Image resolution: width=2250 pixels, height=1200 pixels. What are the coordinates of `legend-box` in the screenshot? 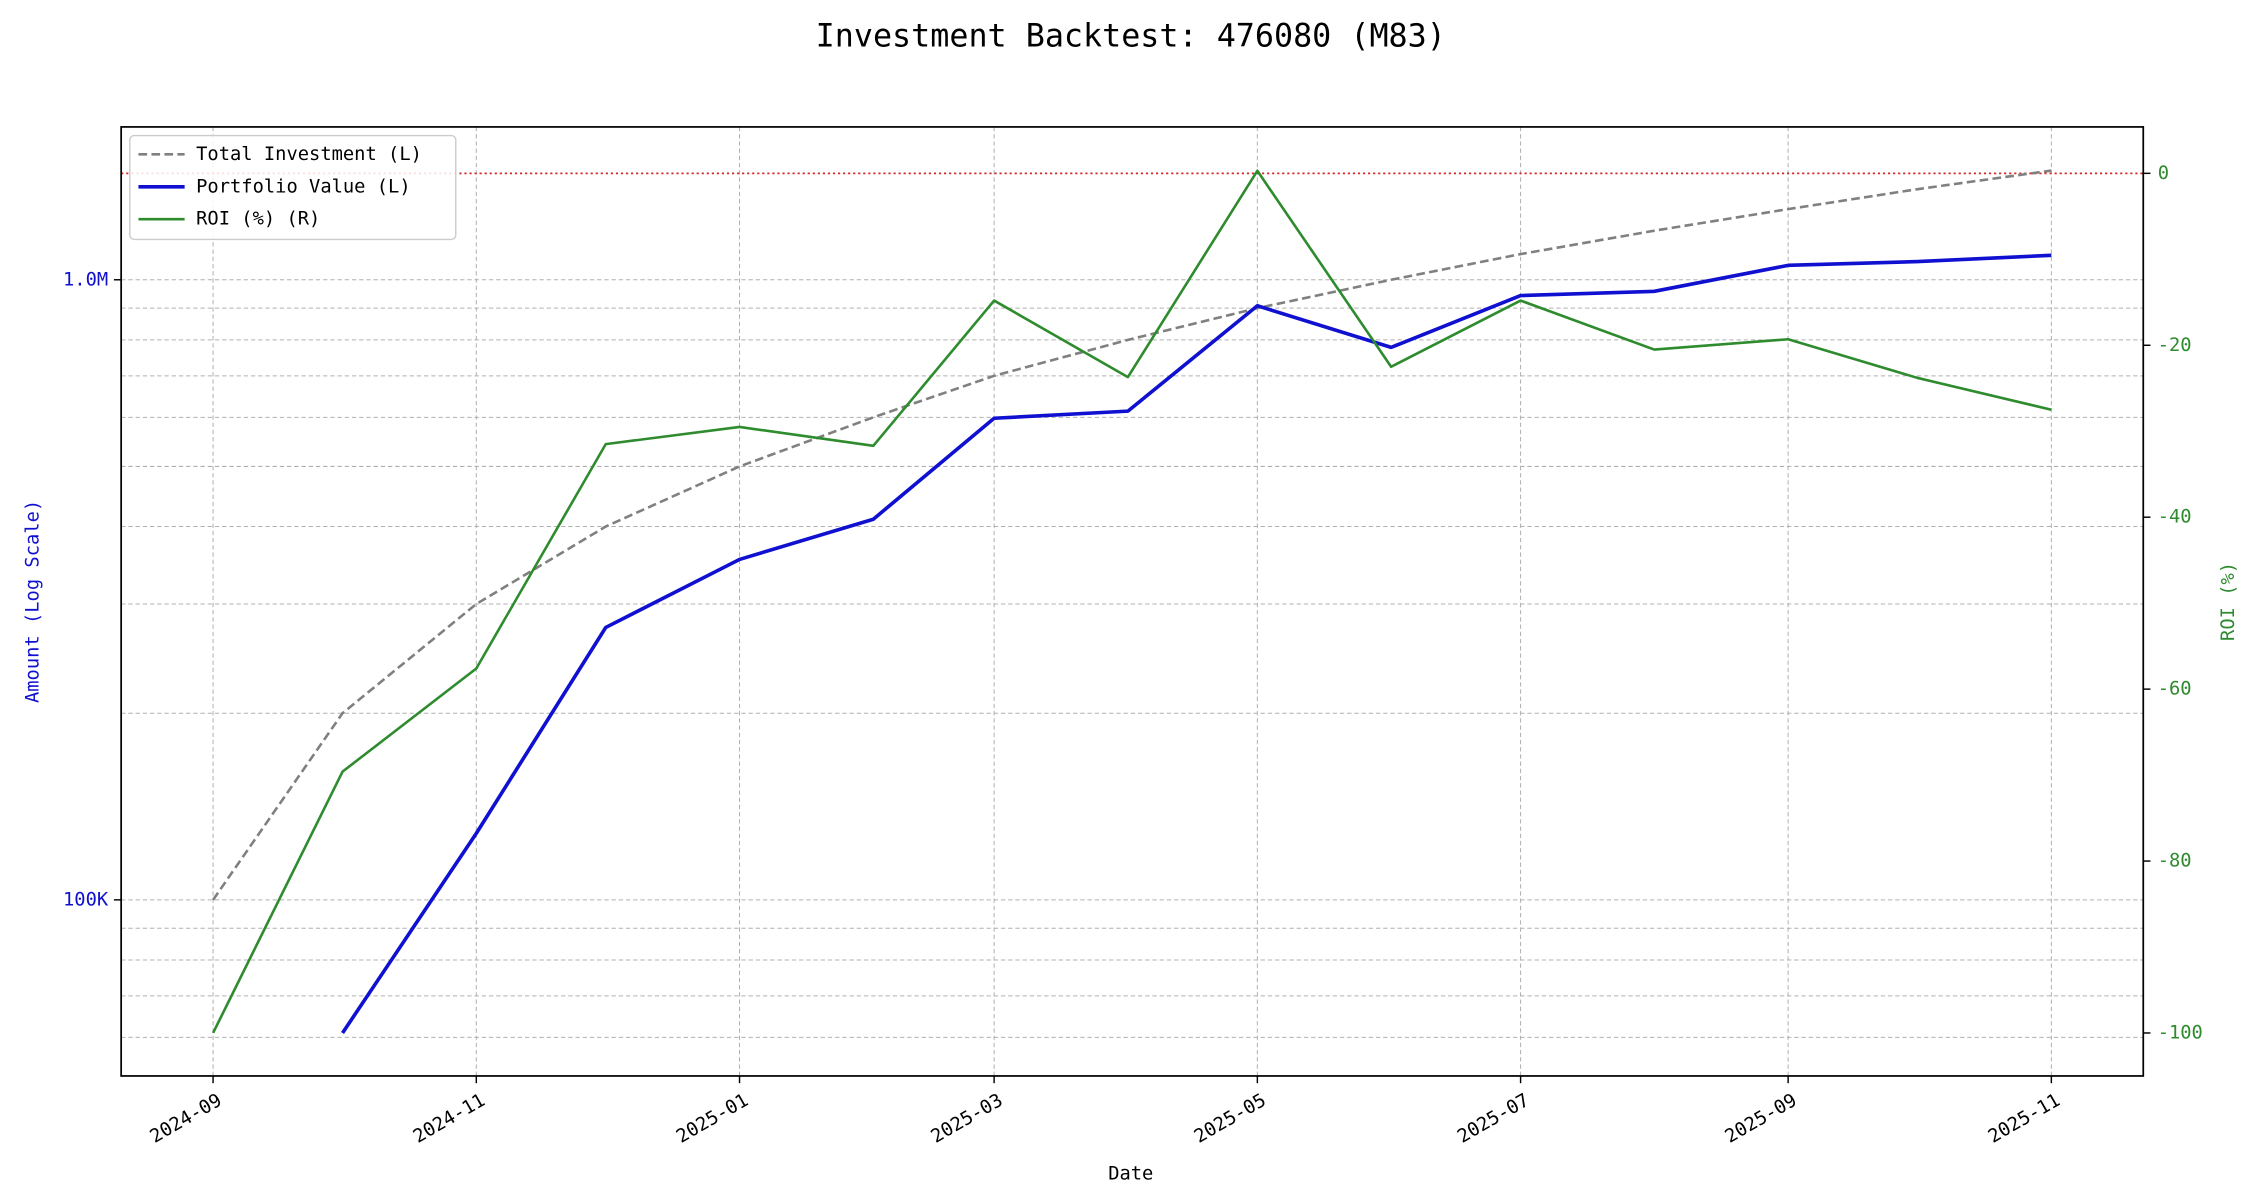 It's located at (293, 187).